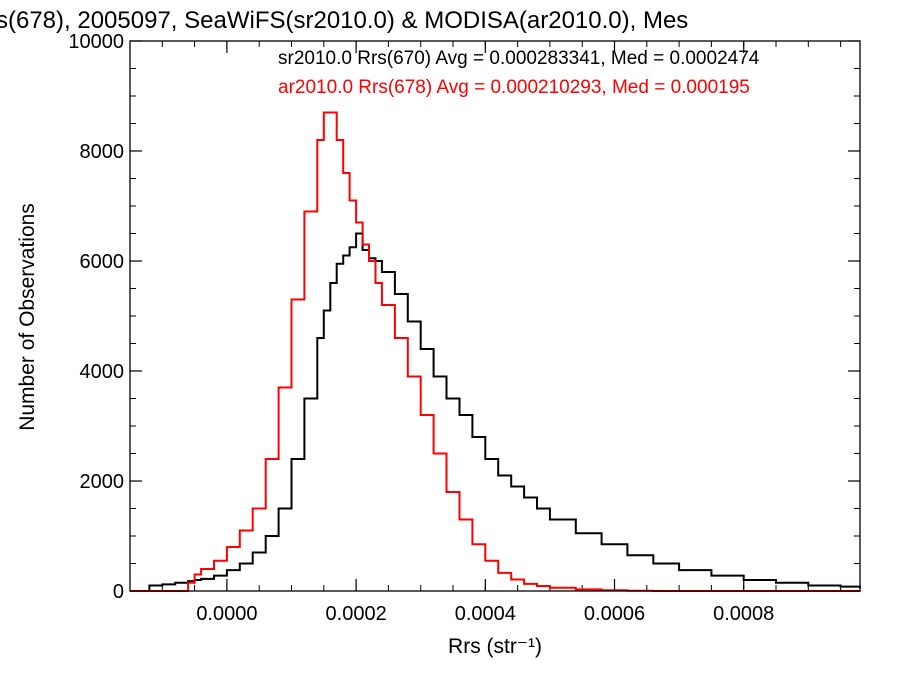  Describe the element at coordinates (102, 262) in the screenshot. I see `y-tick-label: 6000` at that location.